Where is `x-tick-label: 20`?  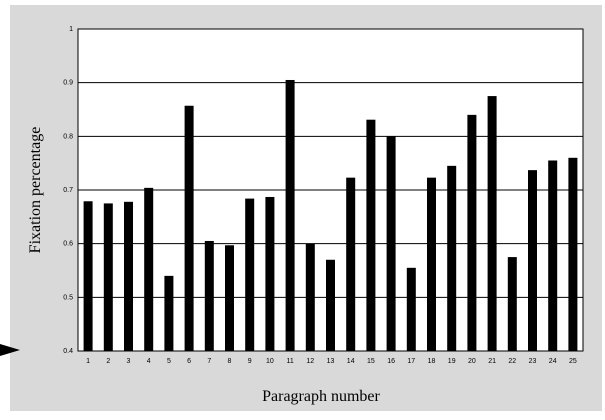 x-tick-label: 20 is located at coordinates (472, 361).